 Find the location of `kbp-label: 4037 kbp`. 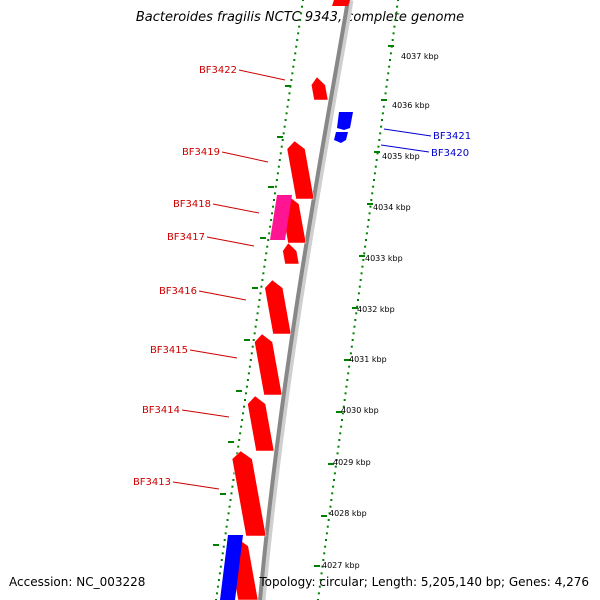

kbp-label: 4037 kbp is located at coordinates (420, 56).